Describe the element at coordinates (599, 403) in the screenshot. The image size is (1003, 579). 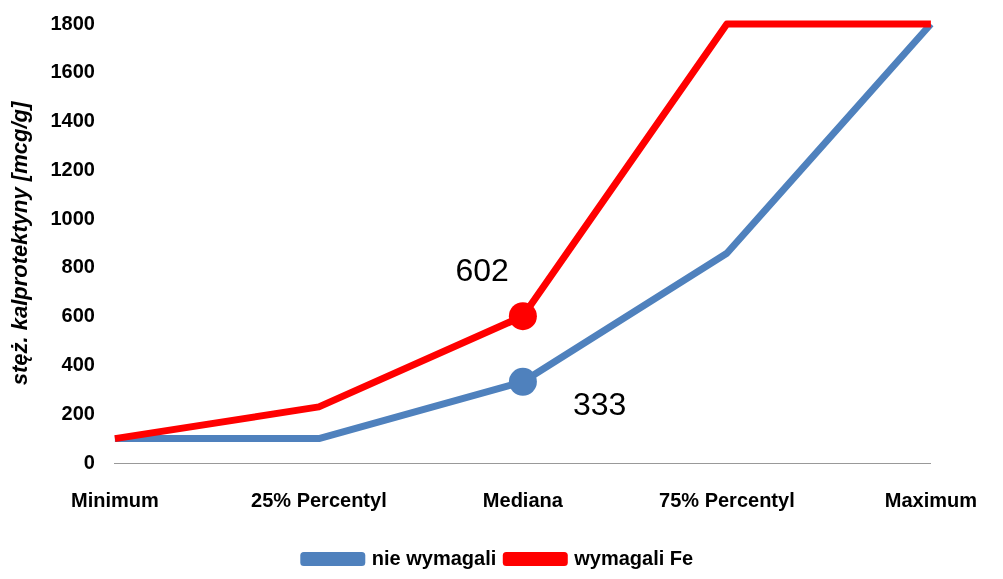
I see `data-label: 333` at that location.